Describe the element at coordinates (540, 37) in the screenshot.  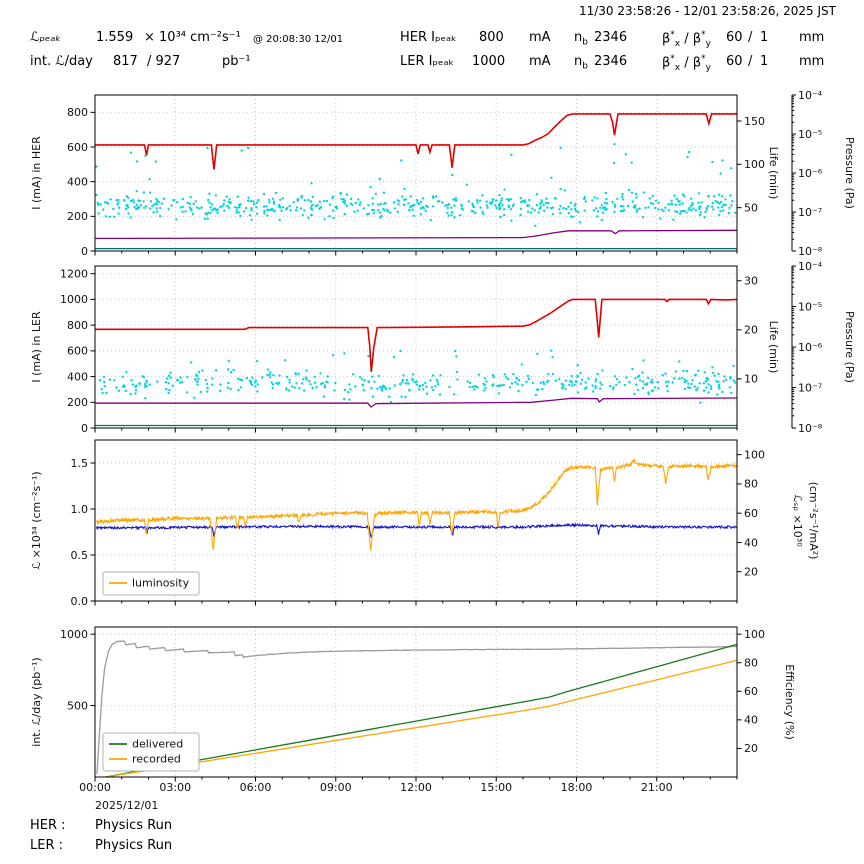
I see `her-ipeak-unit: mA` at that location.